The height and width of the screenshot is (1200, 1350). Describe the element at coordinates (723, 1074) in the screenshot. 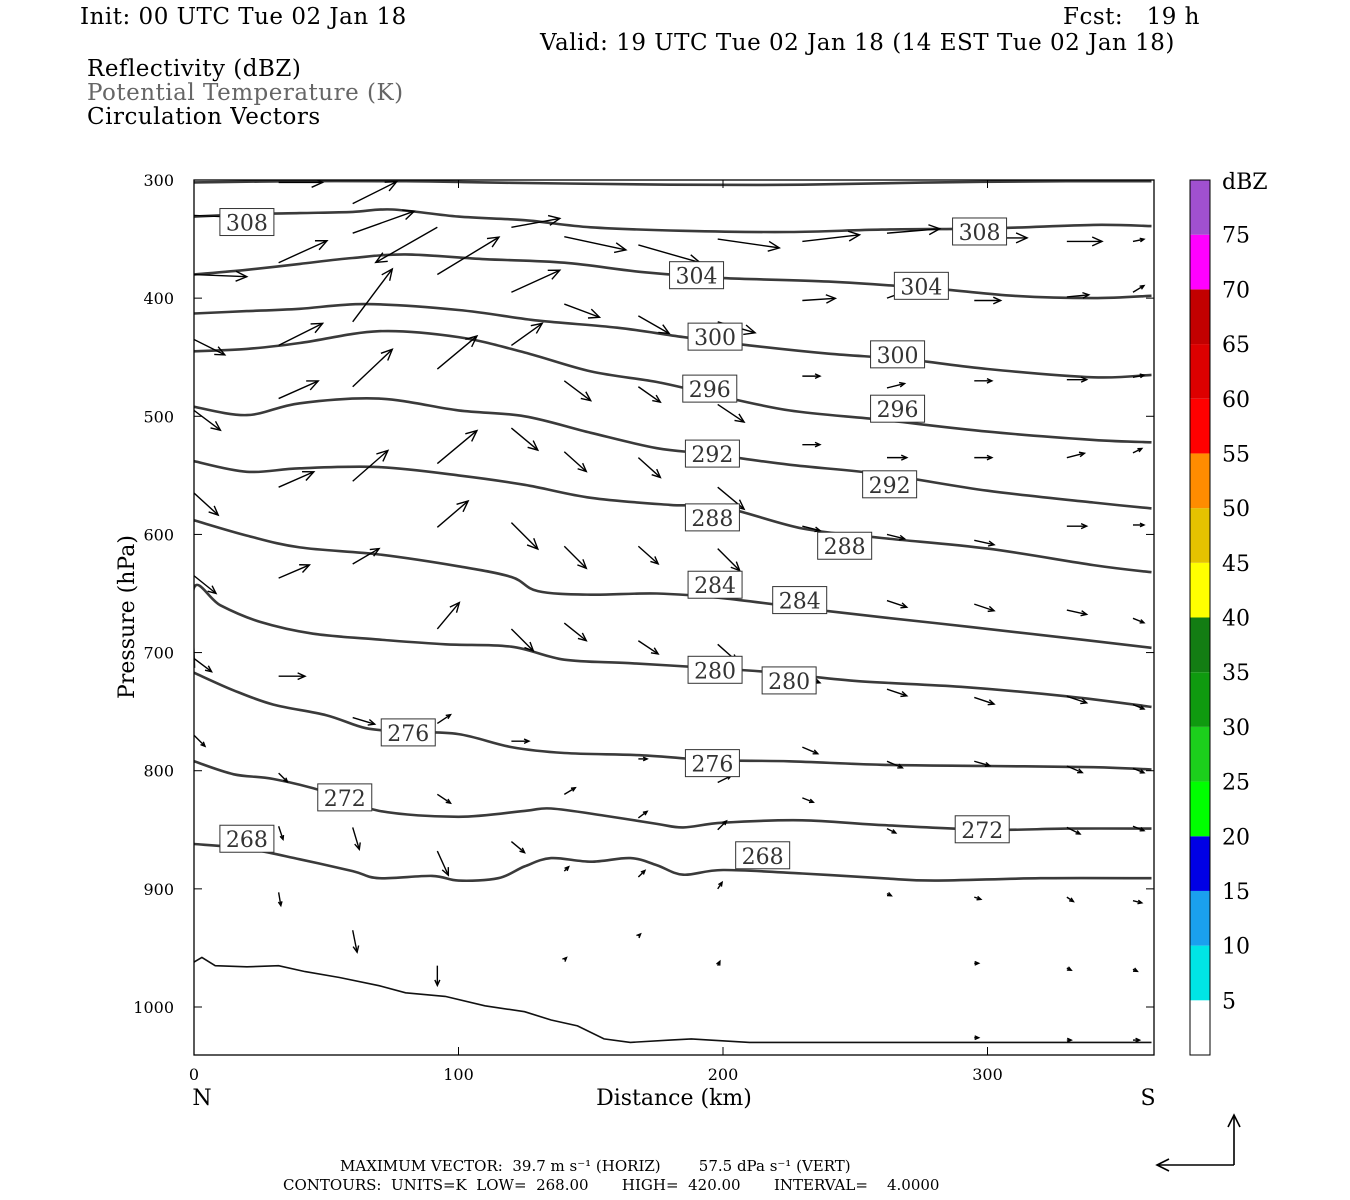

I see `x-tick-label: 200` at that location.